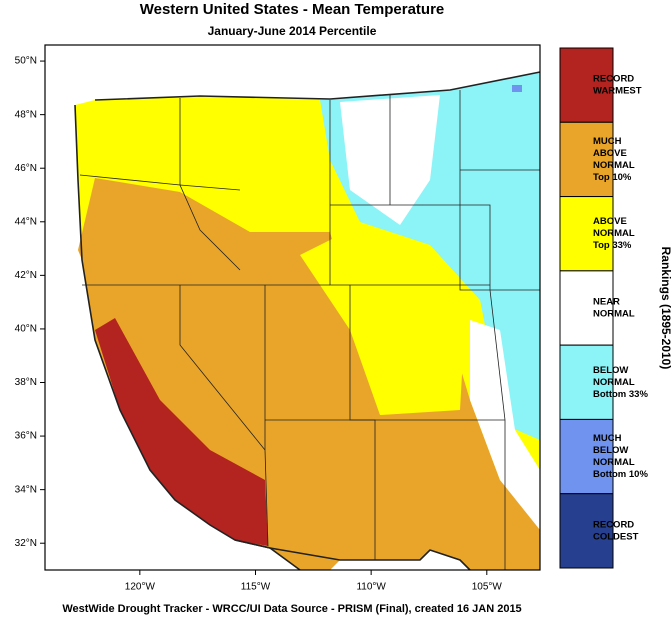 The image size is (672, 623). Describe the element at coordinates (612, 245) in the screenshot. I see `legend-label: Top 33%` at that location.